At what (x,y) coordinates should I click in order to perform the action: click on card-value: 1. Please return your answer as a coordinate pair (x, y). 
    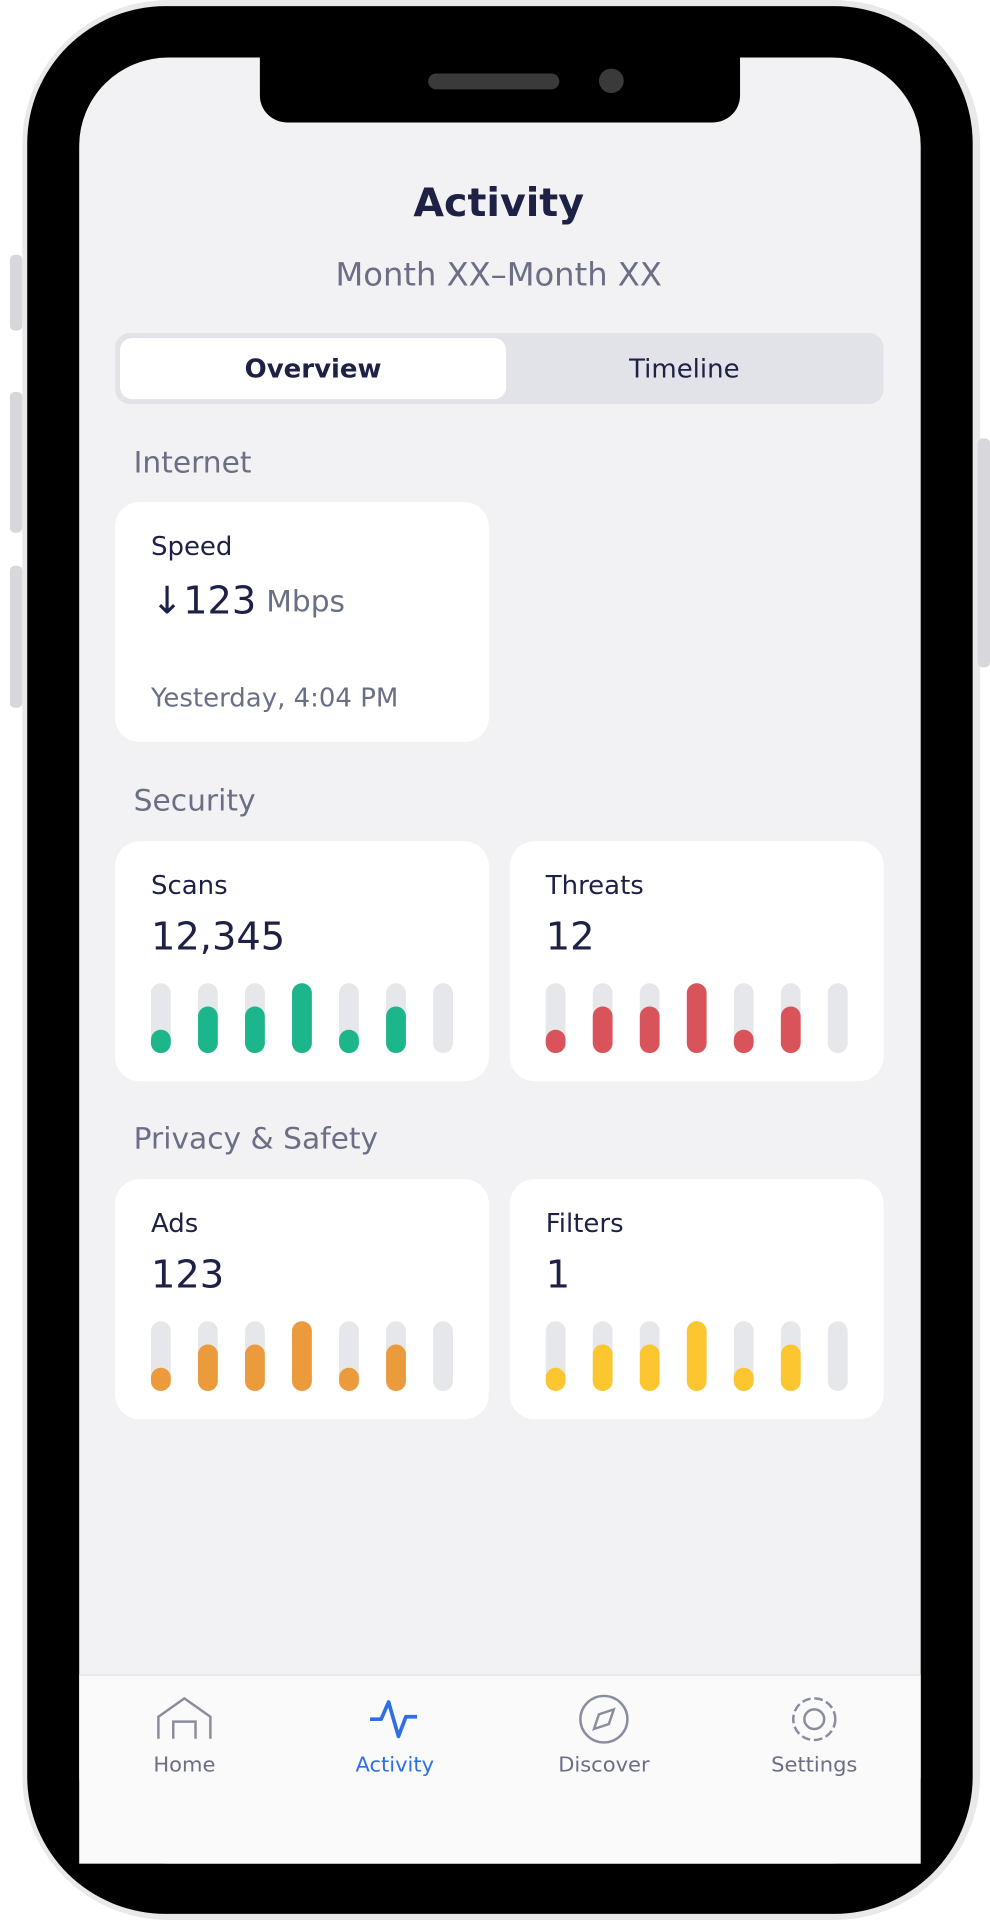
    Looking at the image, I should click on (558, 1275).